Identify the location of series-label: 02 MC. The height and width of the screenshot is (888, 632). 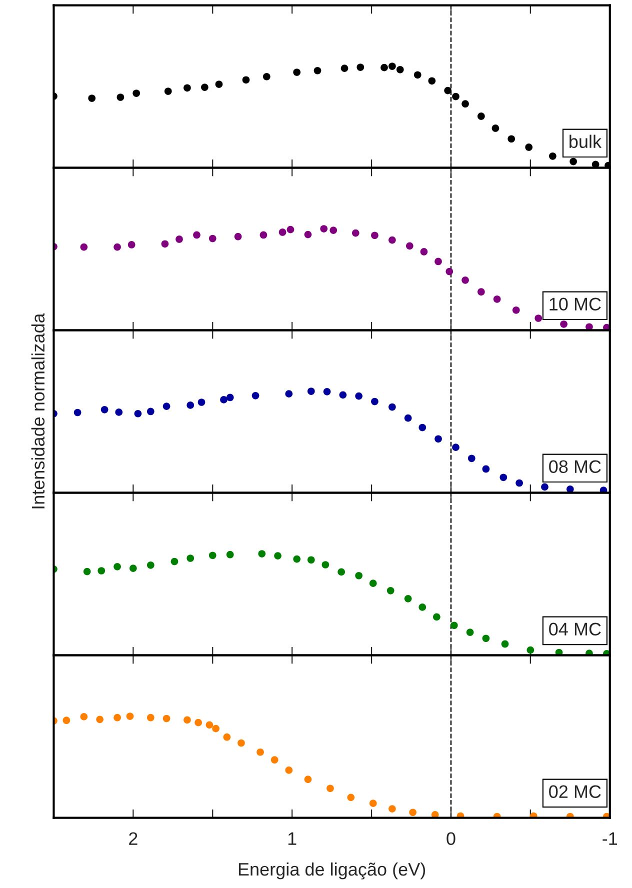
(575, 791).